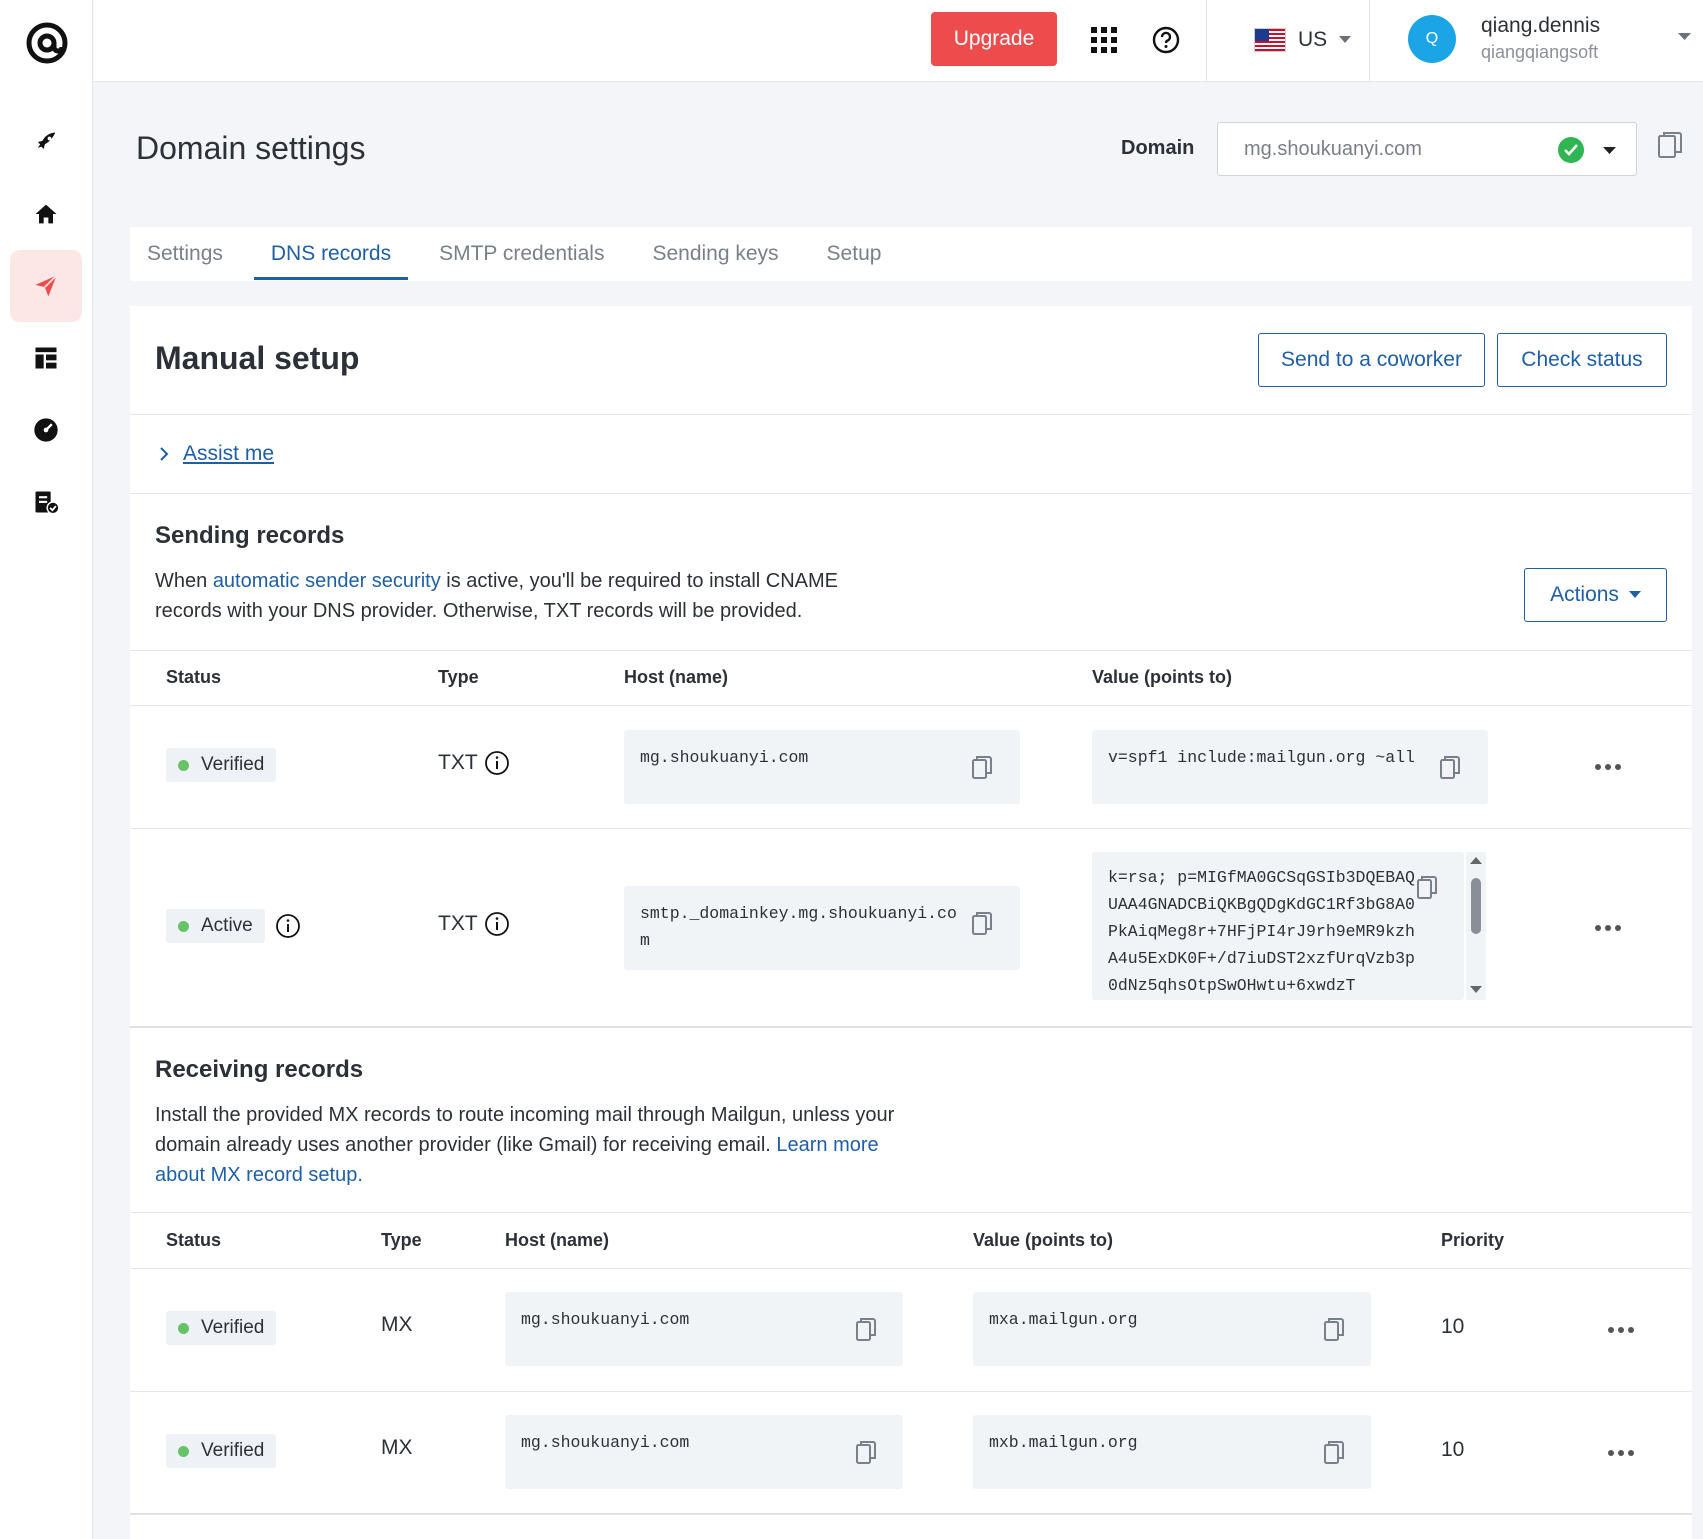  Describe the element at coordinates (326, 581) in the screenshot. I see `automatic-sender-security-link: automatic sender security` at that location.